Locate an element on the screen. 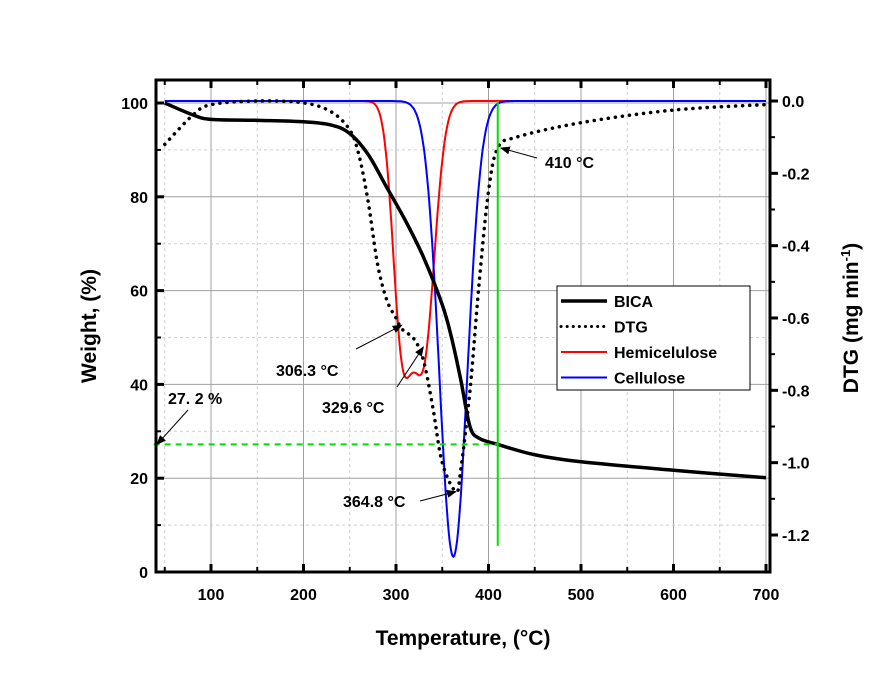  legend-box is located at coordinates (653, 338).